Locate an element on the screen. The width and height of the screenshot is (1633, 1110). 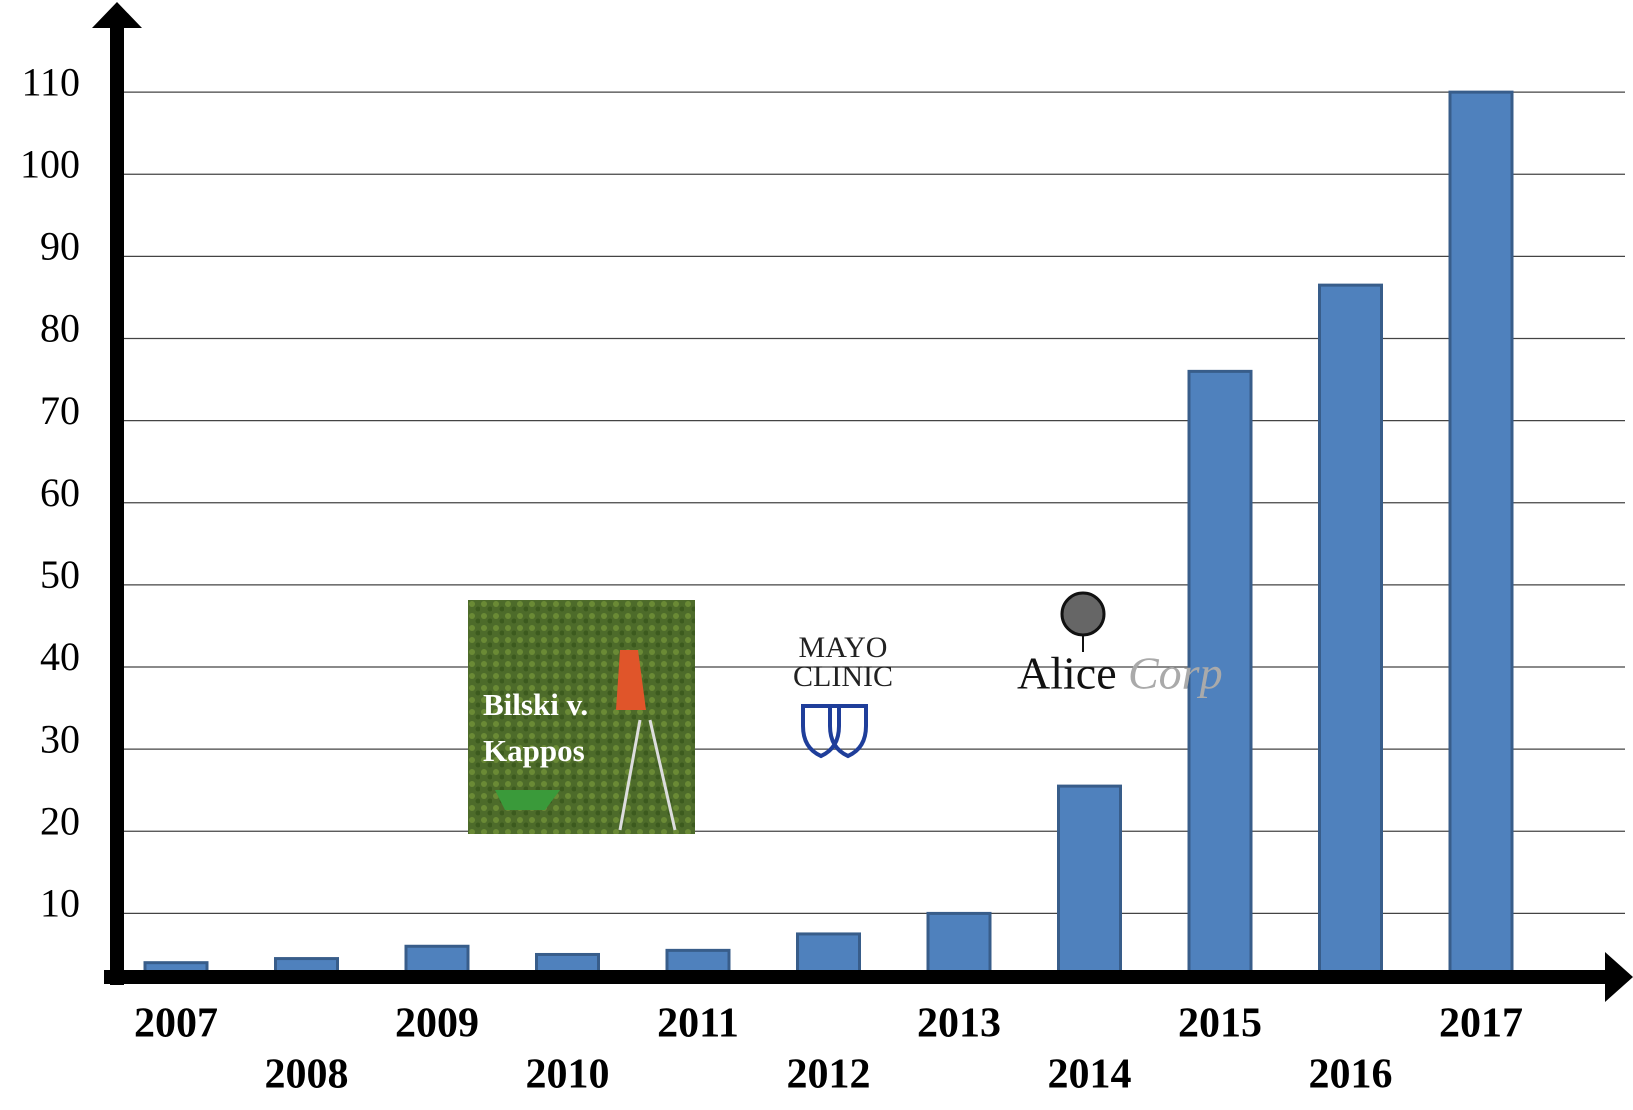
annotation: Kappos is located at coordinates (534, 750).